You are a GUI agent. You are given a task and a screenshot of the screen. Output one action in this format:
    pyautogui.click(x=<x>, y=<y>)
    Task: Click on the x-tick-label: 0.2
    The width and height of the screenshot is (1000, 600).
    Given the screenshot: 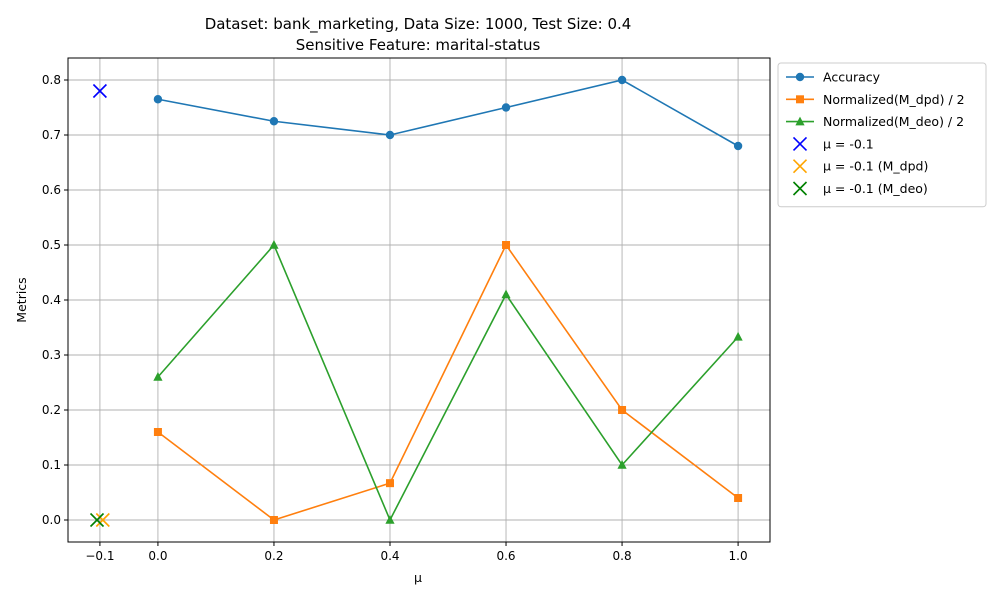 What is the action you would take?
    pyautogui.click(x=273, y=556)
    